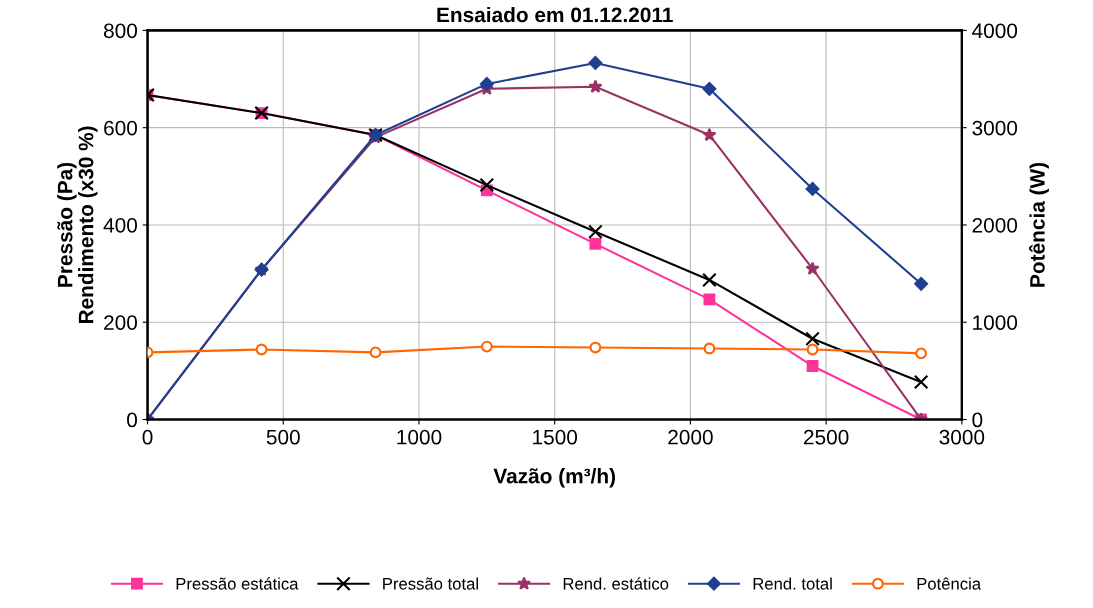 This screenshot has width=1093, height=608. What do you see at coordinates (121, 322) in the screenshot?
I see `y-tick-label: 200` at bounding box center [121, 322].